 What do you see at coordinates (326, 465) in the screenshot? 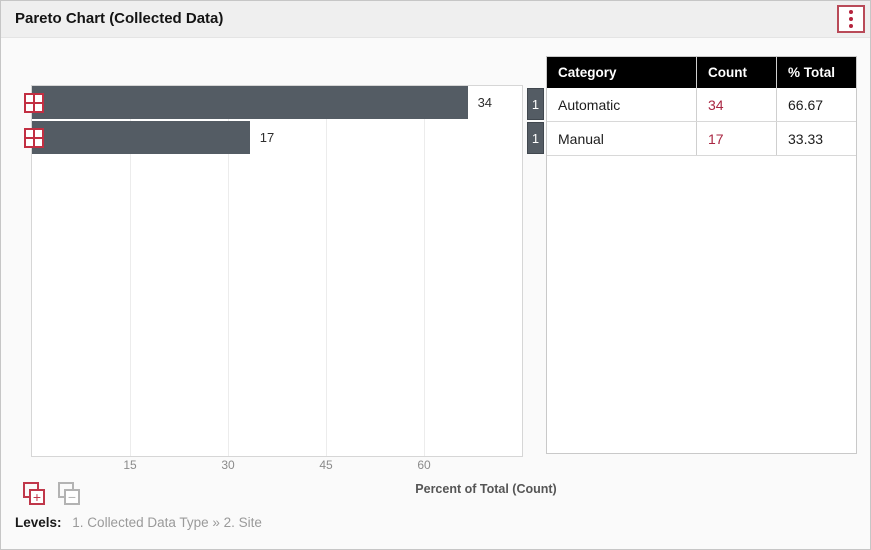
I see `x-axis-tick-label: 45` at bounding box center [326, 465].